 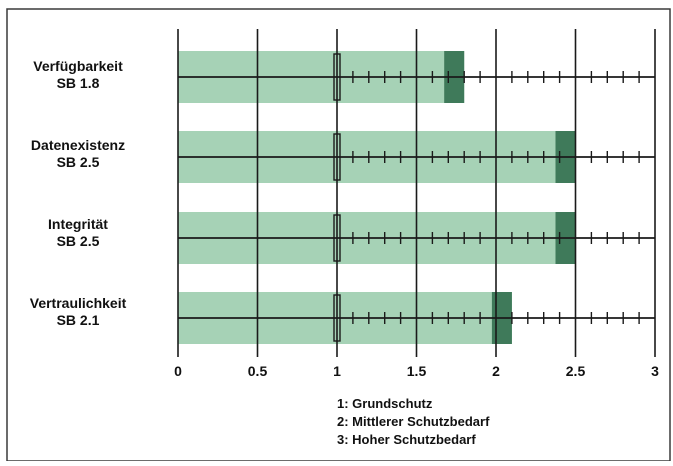 What do you see at coordinates (337, 371) in the screenshot?
I see `x-tick-label-1: 1` at bounding box center [337, 371].